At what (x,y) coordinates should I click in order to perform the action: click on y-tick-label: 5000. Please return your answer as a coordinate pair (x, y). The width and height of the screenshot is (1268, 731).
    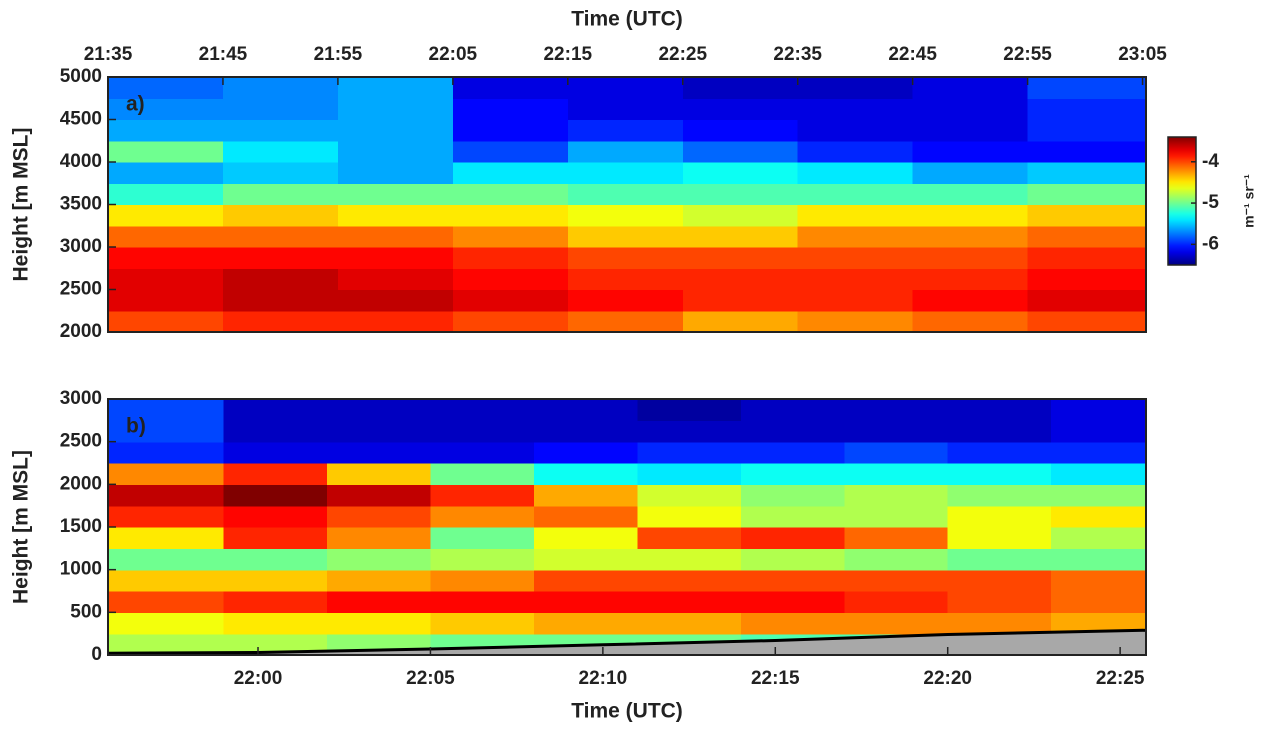
    Looking at the image, I should click on (81, 76).